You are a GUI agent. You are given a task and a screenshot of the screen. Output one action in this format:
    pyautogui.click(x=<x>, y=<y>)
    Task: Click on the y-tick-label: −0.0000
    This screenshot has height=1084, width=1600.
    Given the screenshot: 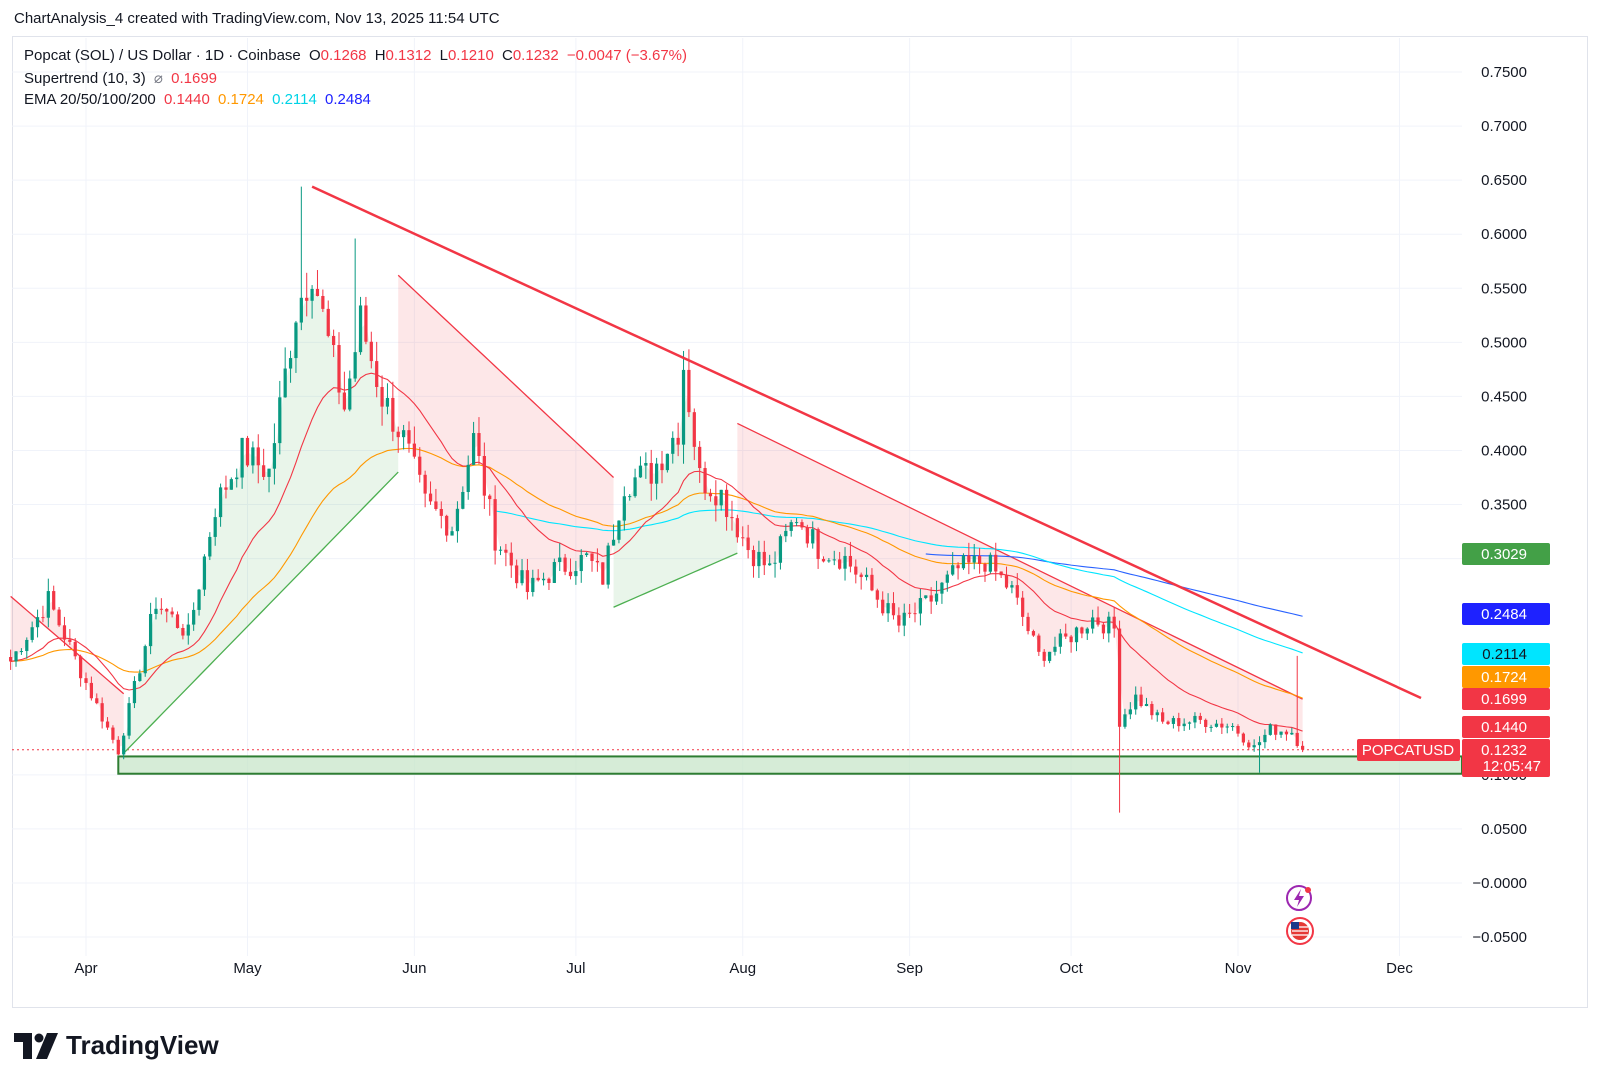 What is the action you would take?
    pyautogui.click(x=1499, y=883)
    